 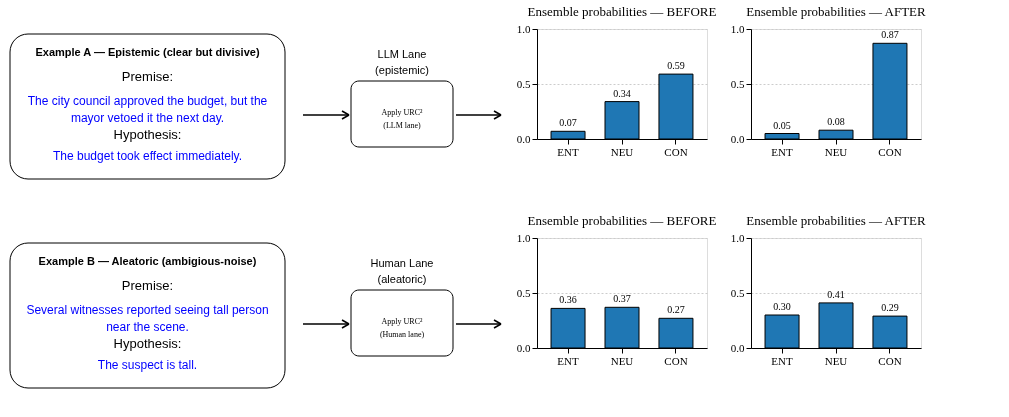 I want to click on data-label: 0.07, so click(x=568, y=123).